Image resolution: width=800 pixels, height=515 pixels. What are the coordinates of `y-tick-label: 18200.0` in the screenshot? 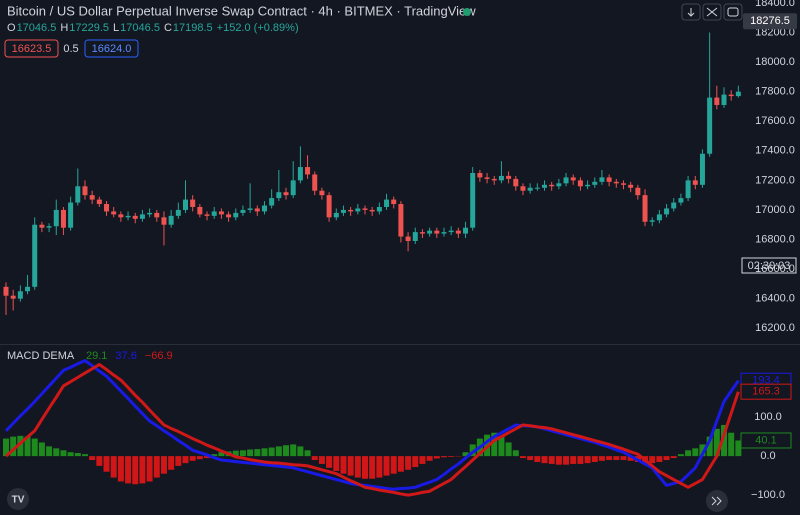 It's located at (775, 32).